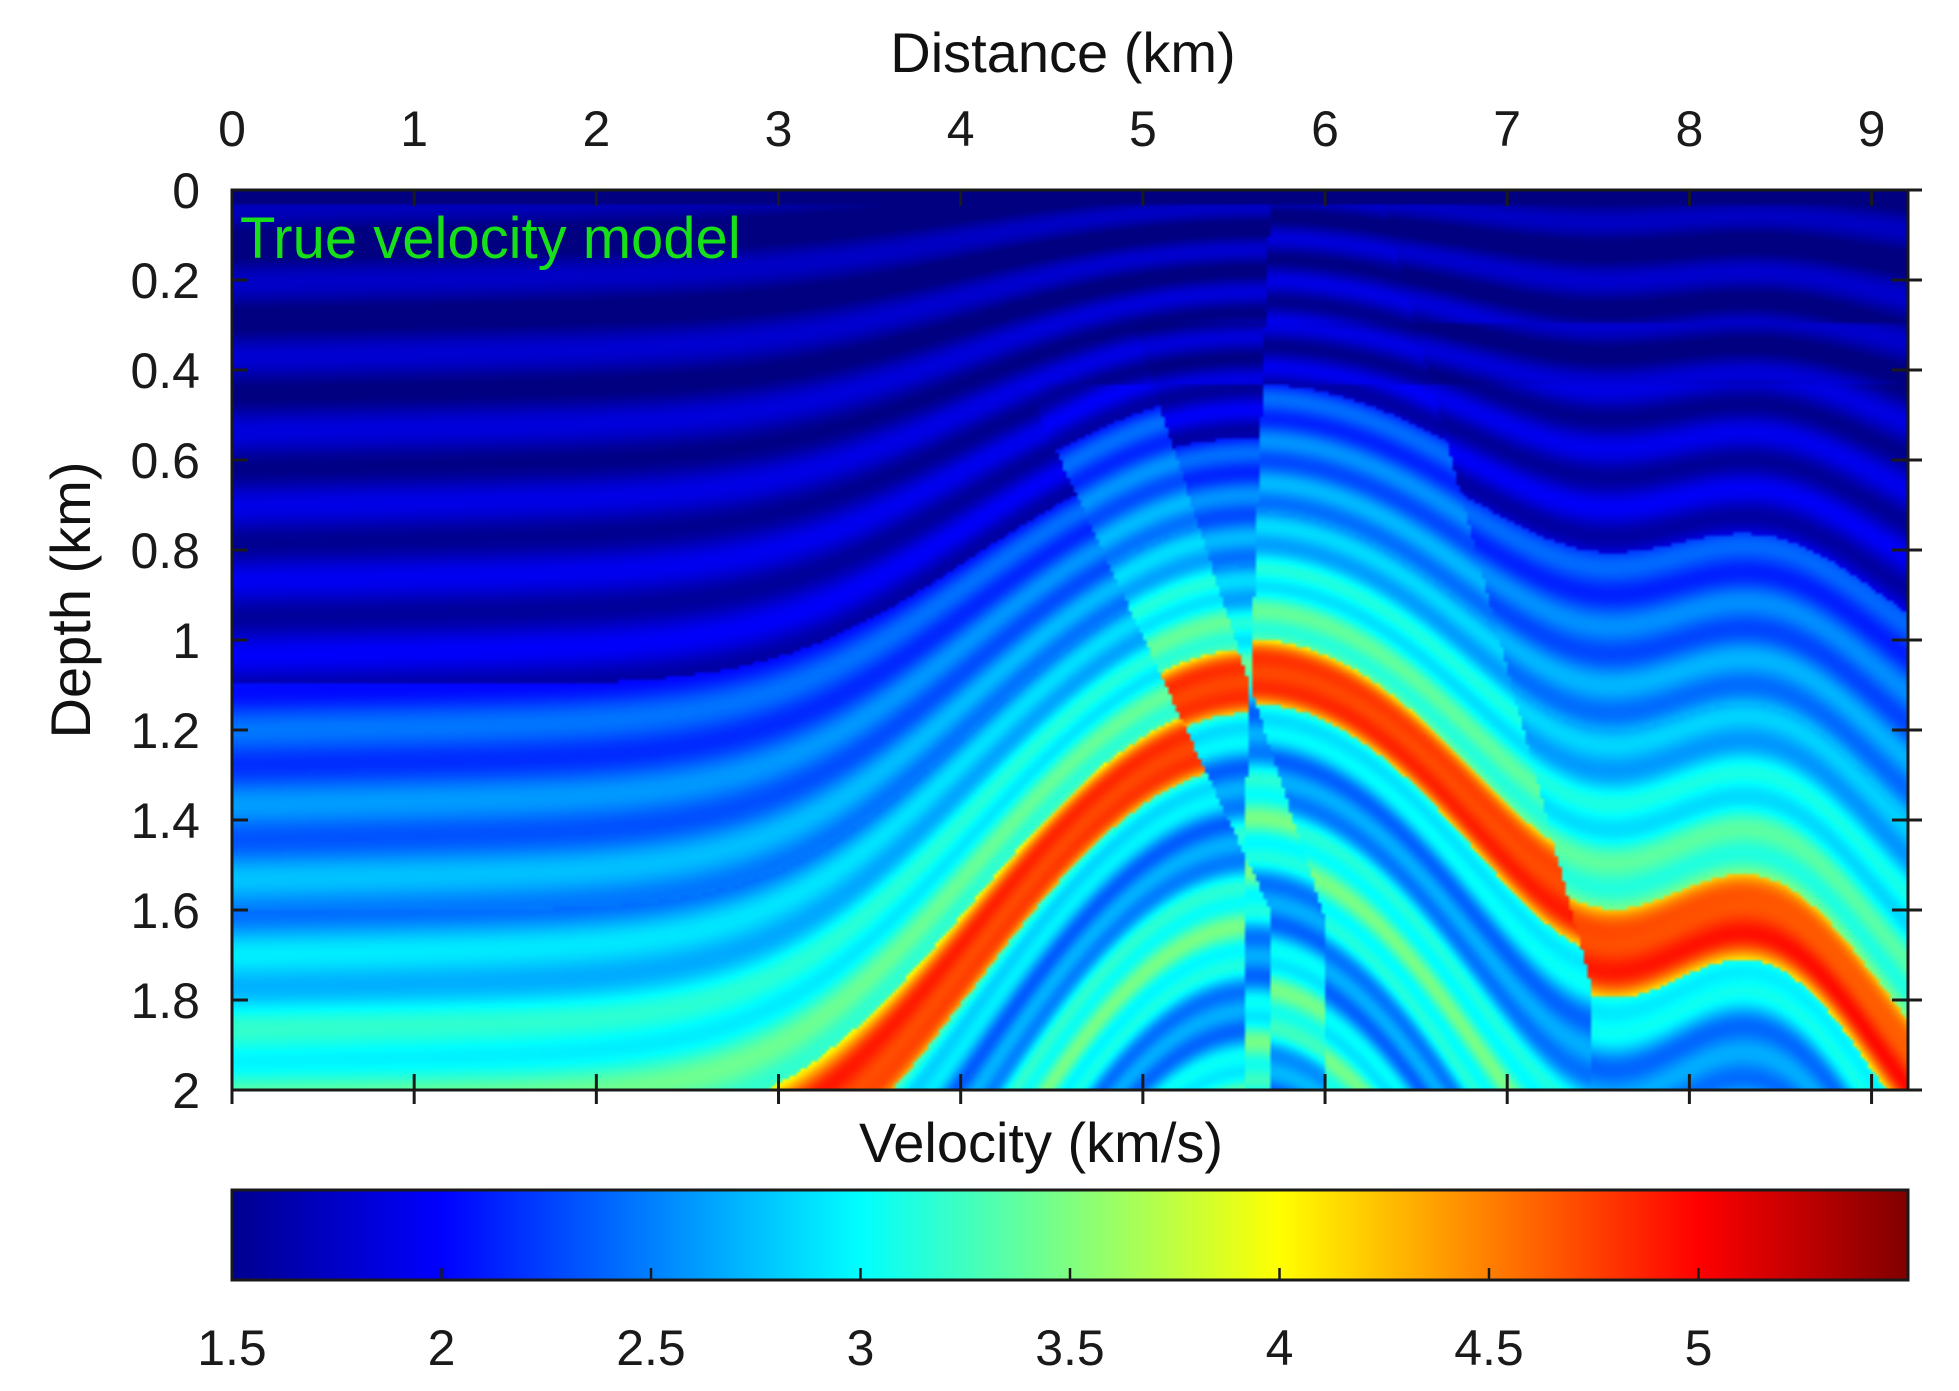 Image resolution: width=1959 pixels, height=1391 pixels. Describe the element at coordinates (1070, 1348) in the screenshot. I see `colorbar-tick-label: 3.5` at that location.